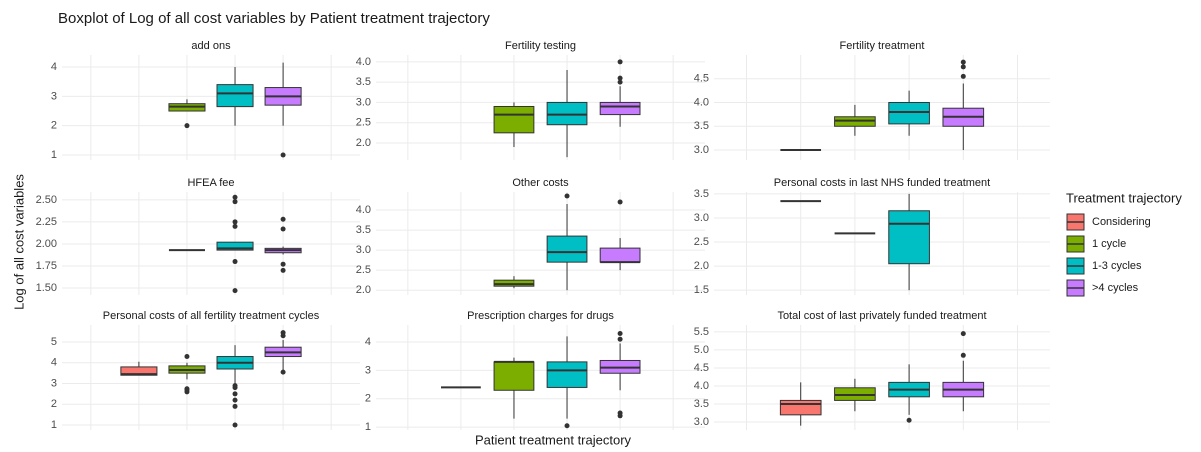 This screenshot has width=1201, height=452. I want to click on y-tick-label: 5.0, so click(701, 350).